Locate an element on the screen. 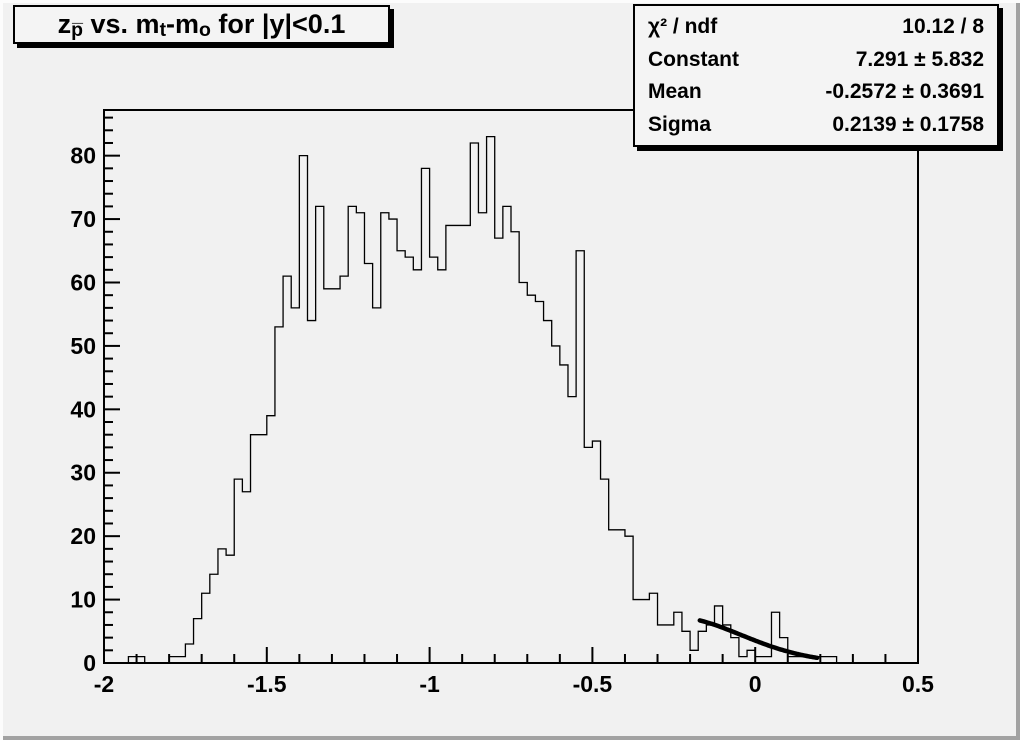 The image size is (1020, 740). stats-value: 0.2139 ± 0.1758 is located at coordinates (908, 125).